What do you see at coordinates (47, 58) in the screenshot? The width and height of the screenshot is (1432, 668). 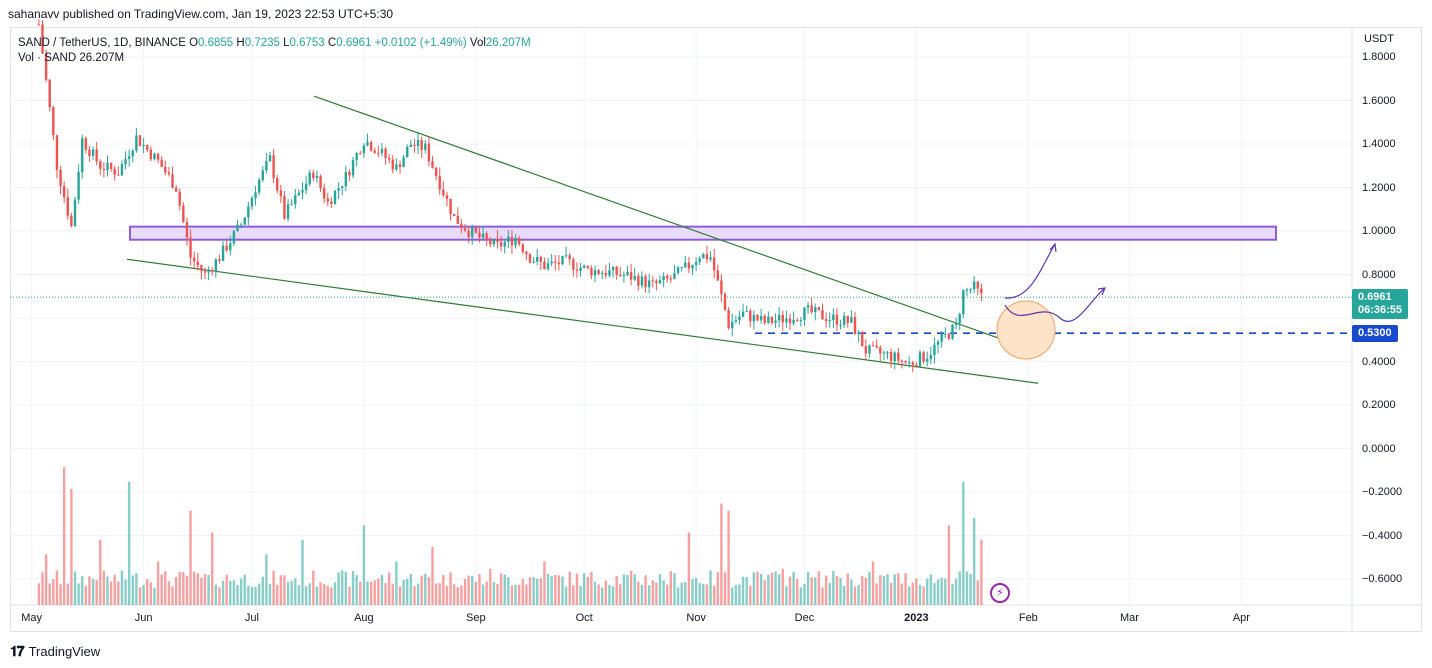 I see `vol-series-name: Vol · SAND` at bounding box center [47, 58].